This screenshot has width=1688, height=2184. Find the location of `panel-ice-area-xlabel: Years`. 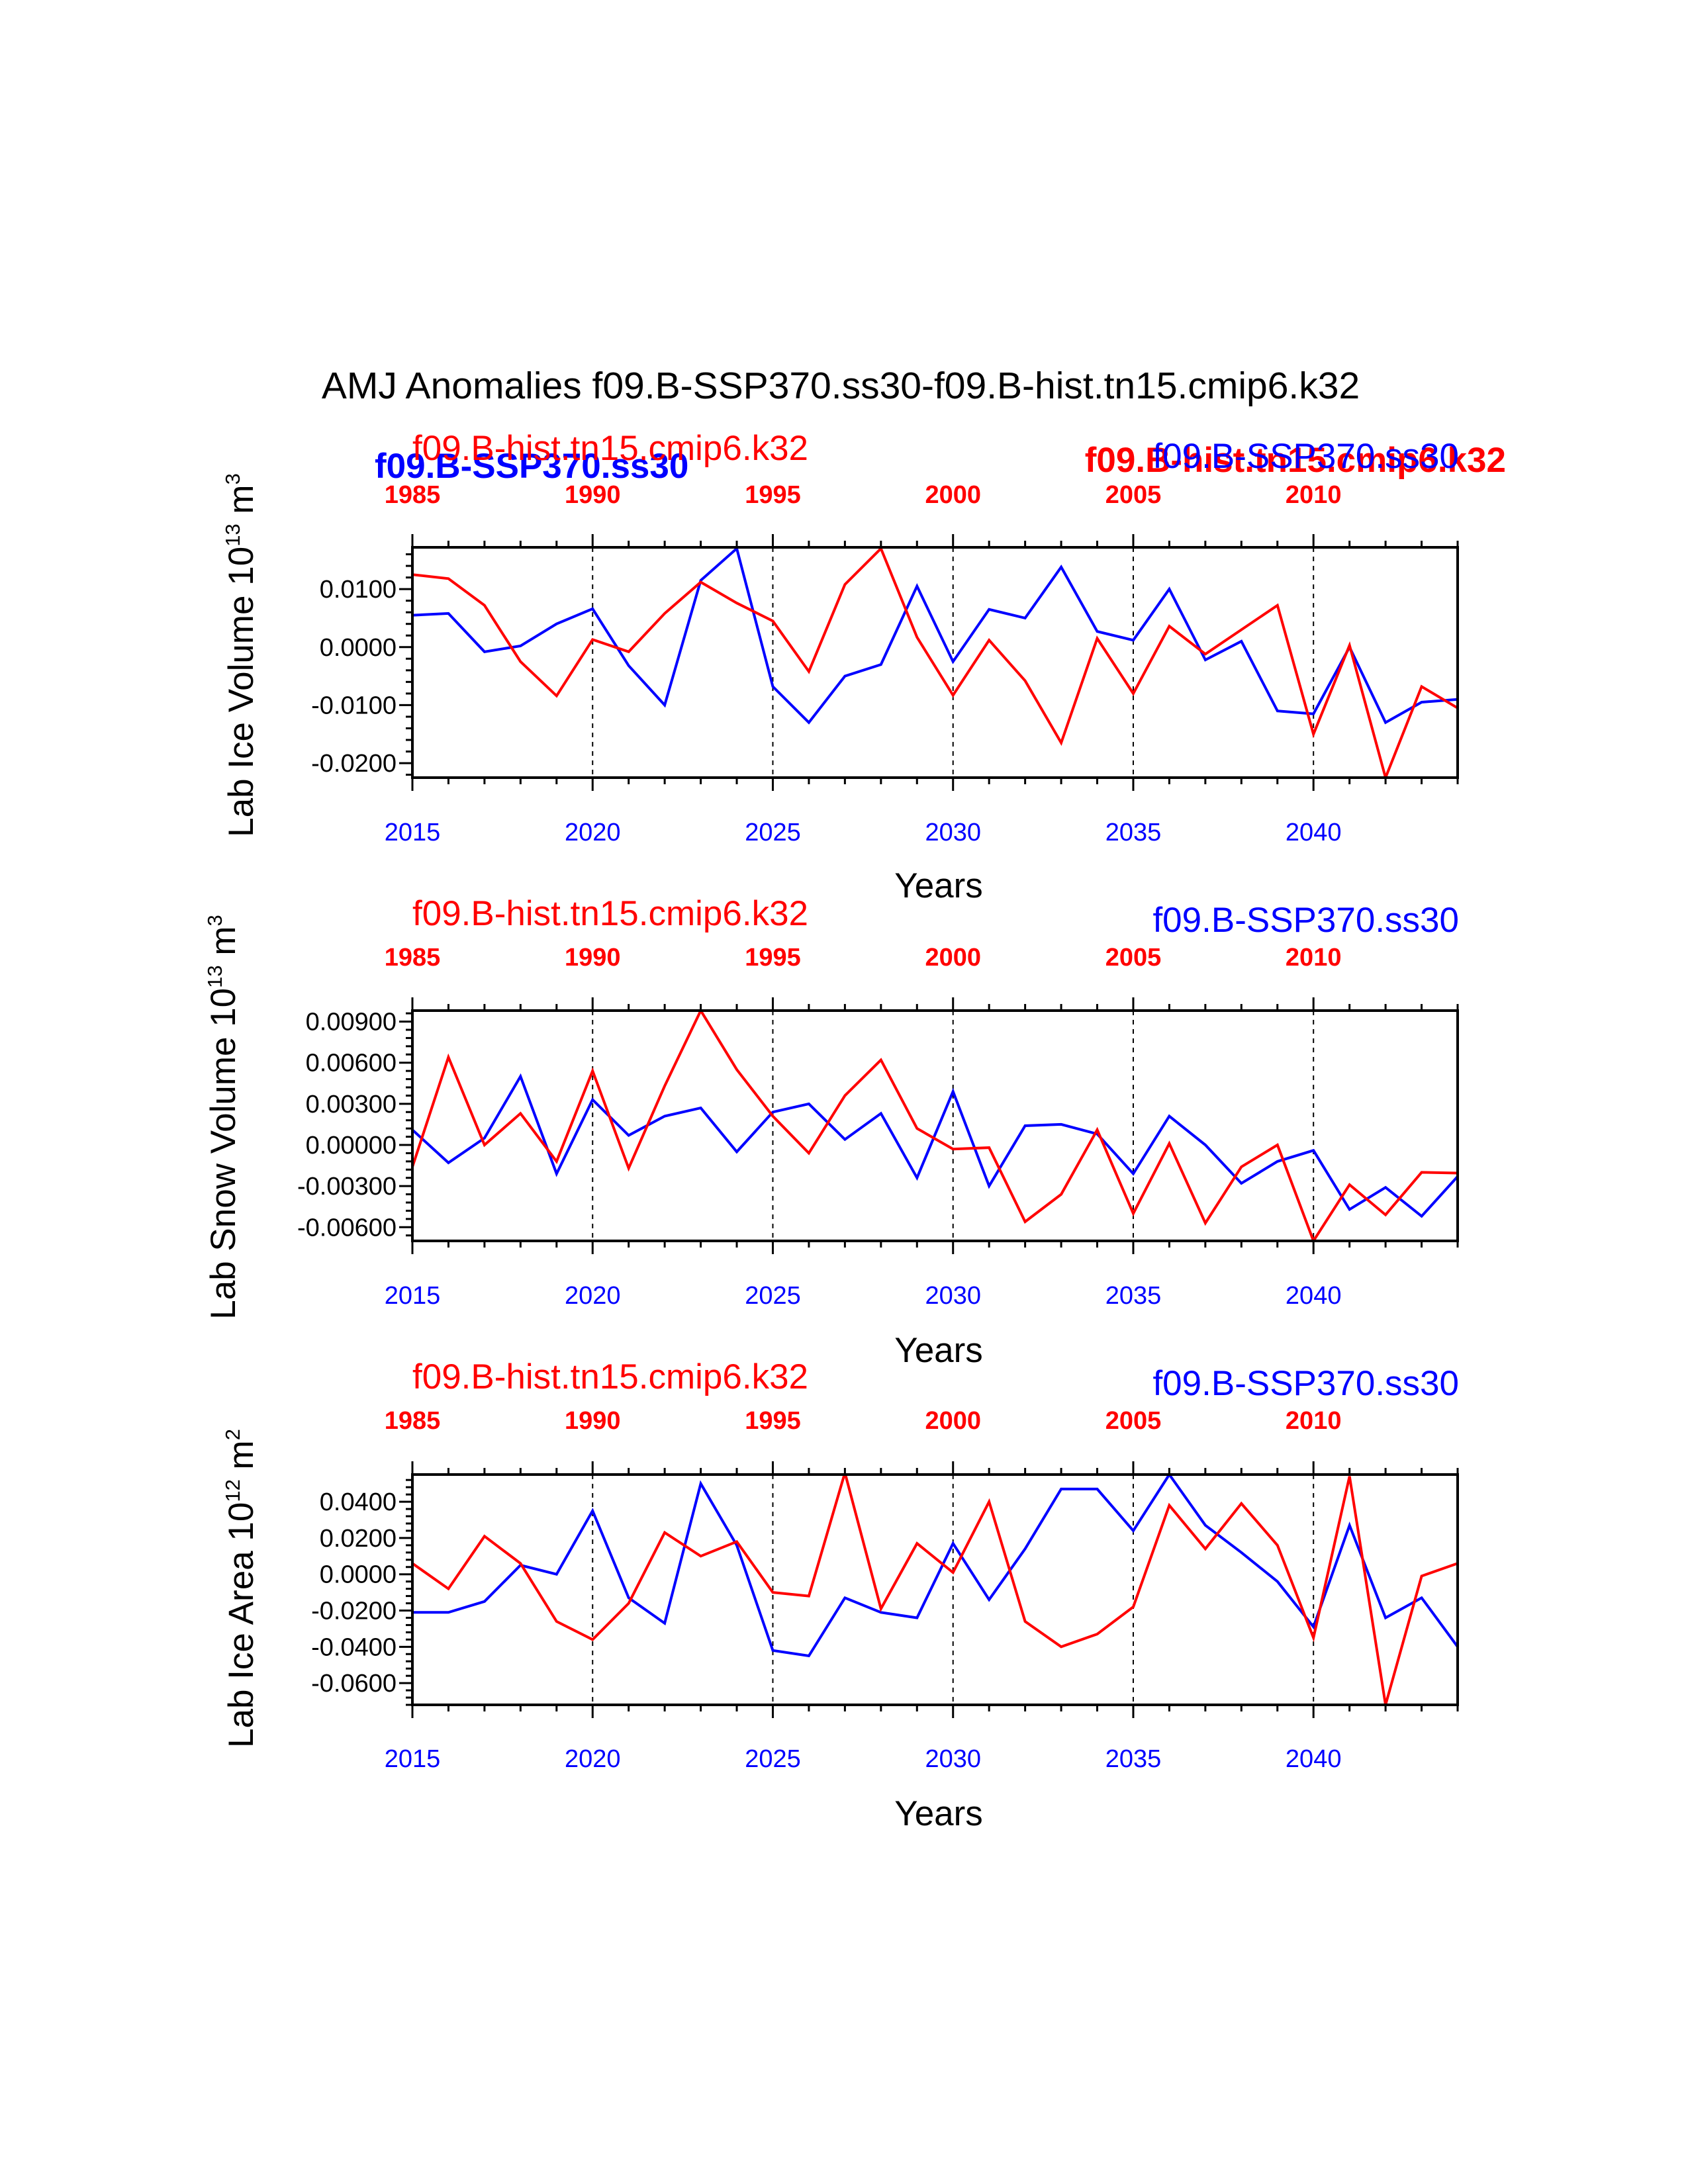

panel-ice-area-xlabel: Years is located at coordinates (938, 1814).